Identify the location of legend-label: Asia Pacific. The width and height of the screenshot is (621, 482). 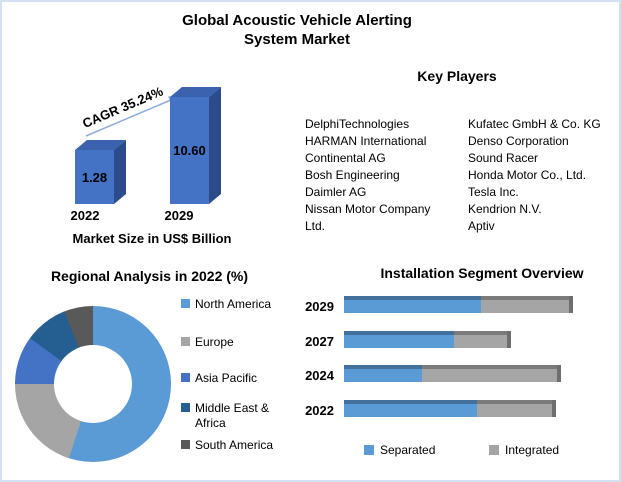
(226, 378).